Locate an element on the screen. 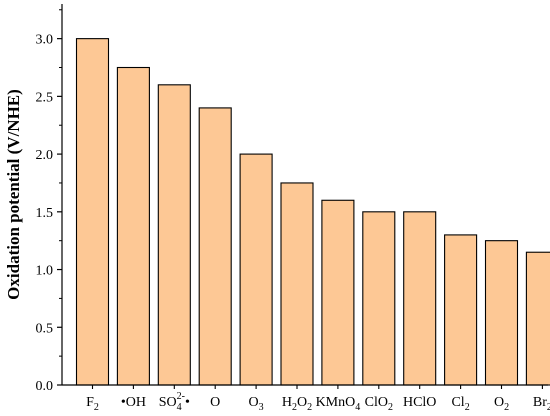 The height and width of the screenshot is (416, 550). y-tick-label: 2.5 is located at coordinates (45, 97).